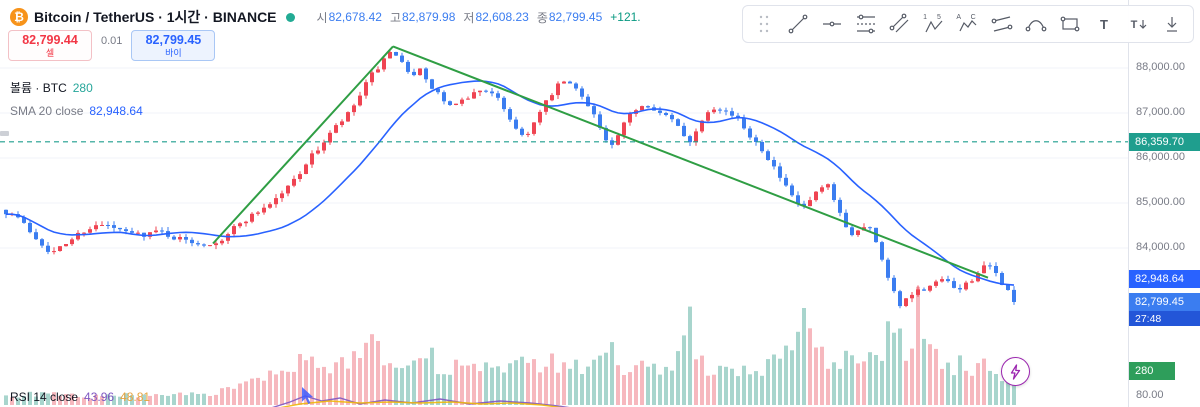 The width and height of the screenshot is (1200, 407). Describe the element at coordinates (1152, 371) in the screenshot. I see `volume-badge: 280` at that location.